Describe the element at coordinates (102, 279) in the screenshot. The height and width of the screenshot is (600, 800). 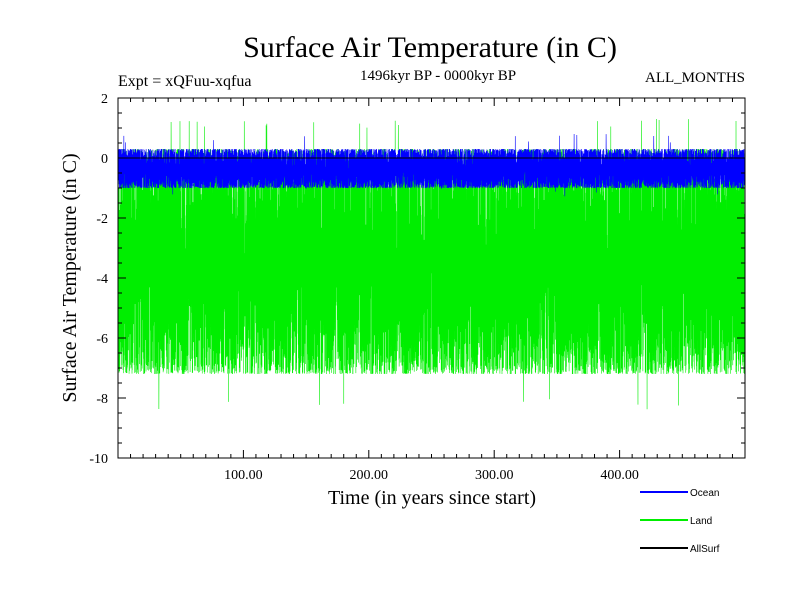
I see `y-tick-label: -4` at that location.